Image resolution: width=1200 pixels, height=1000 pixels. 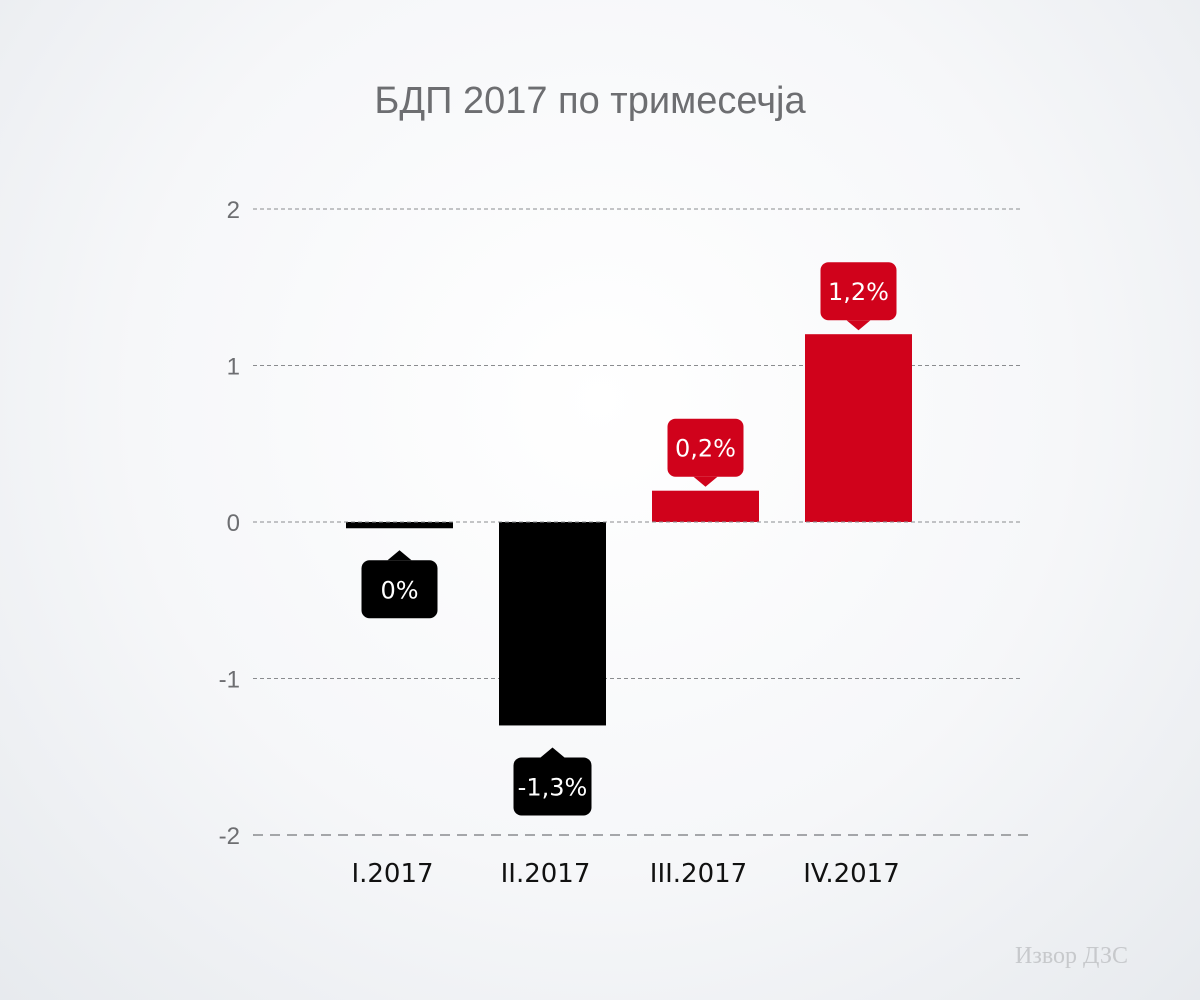 I want to click on y-axis-ticks: 2 1 0 -1 -2, so click(x=229, y=523).